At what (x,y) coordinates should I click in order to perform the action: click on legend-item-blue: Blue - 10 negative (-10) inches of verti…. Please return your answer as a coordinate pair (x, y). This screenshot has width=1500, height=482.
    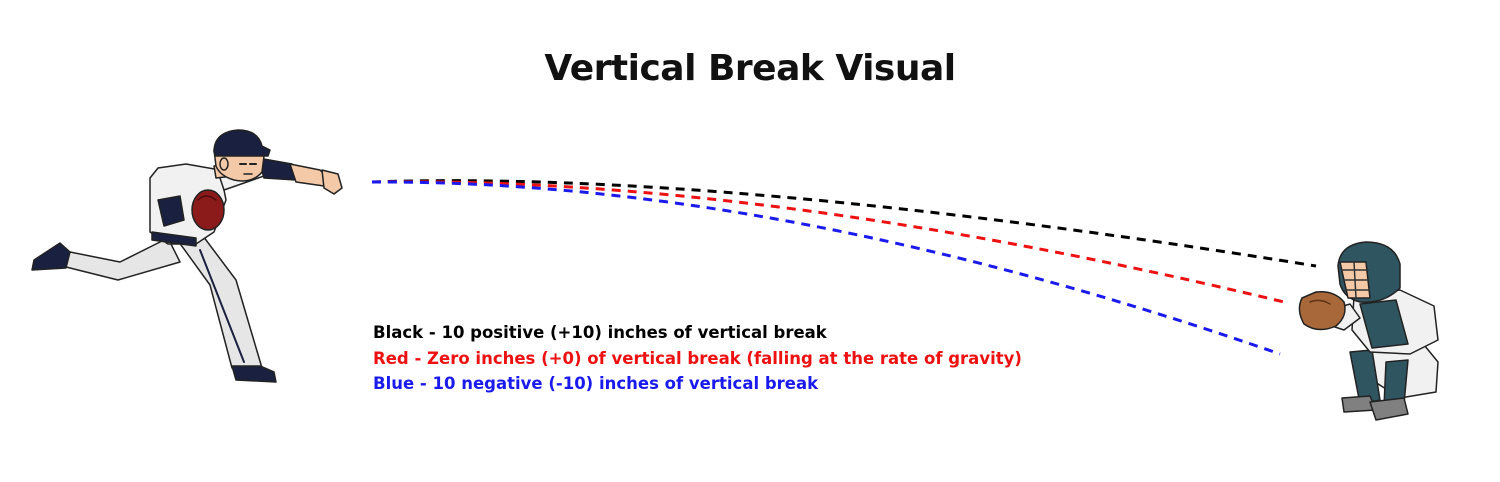
    Looking at the image, I should click on (596, 383).